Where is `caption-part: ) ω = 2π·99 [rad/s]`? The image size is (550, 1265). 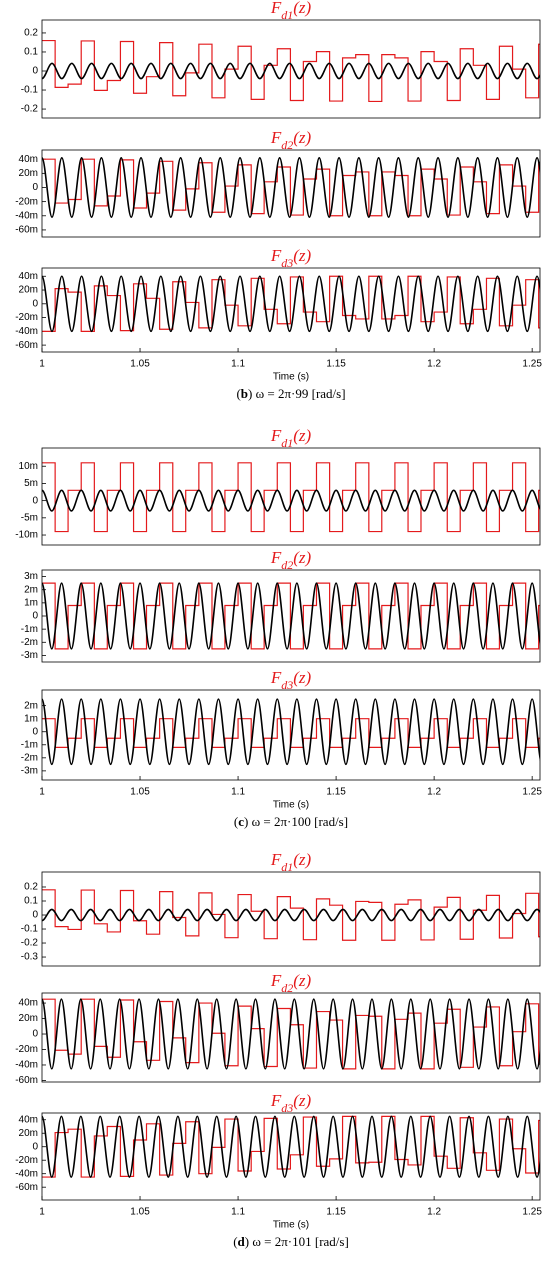
caption-part: ) ω = 2π·99 [rad/s] is located at coordinates (297, 393).